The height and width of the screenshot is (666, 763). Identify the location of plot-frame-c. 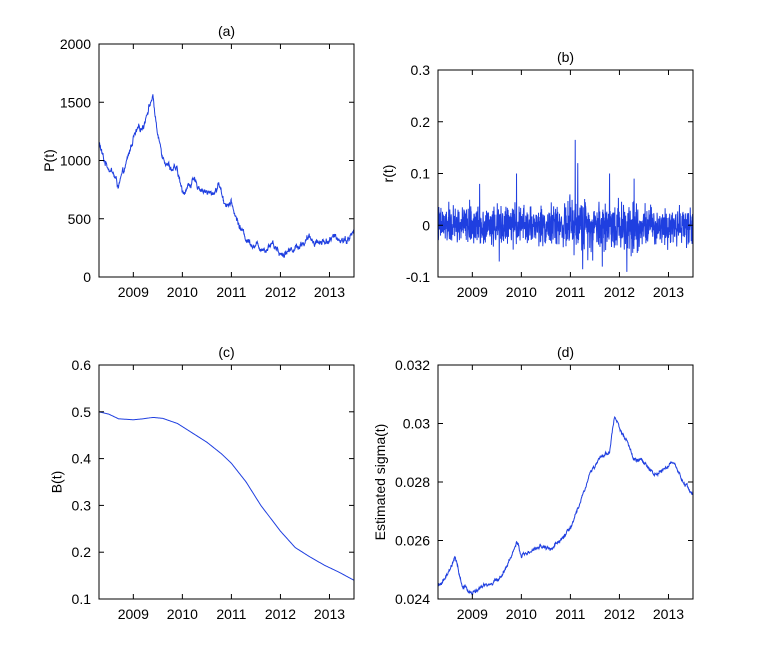
(226, 482).